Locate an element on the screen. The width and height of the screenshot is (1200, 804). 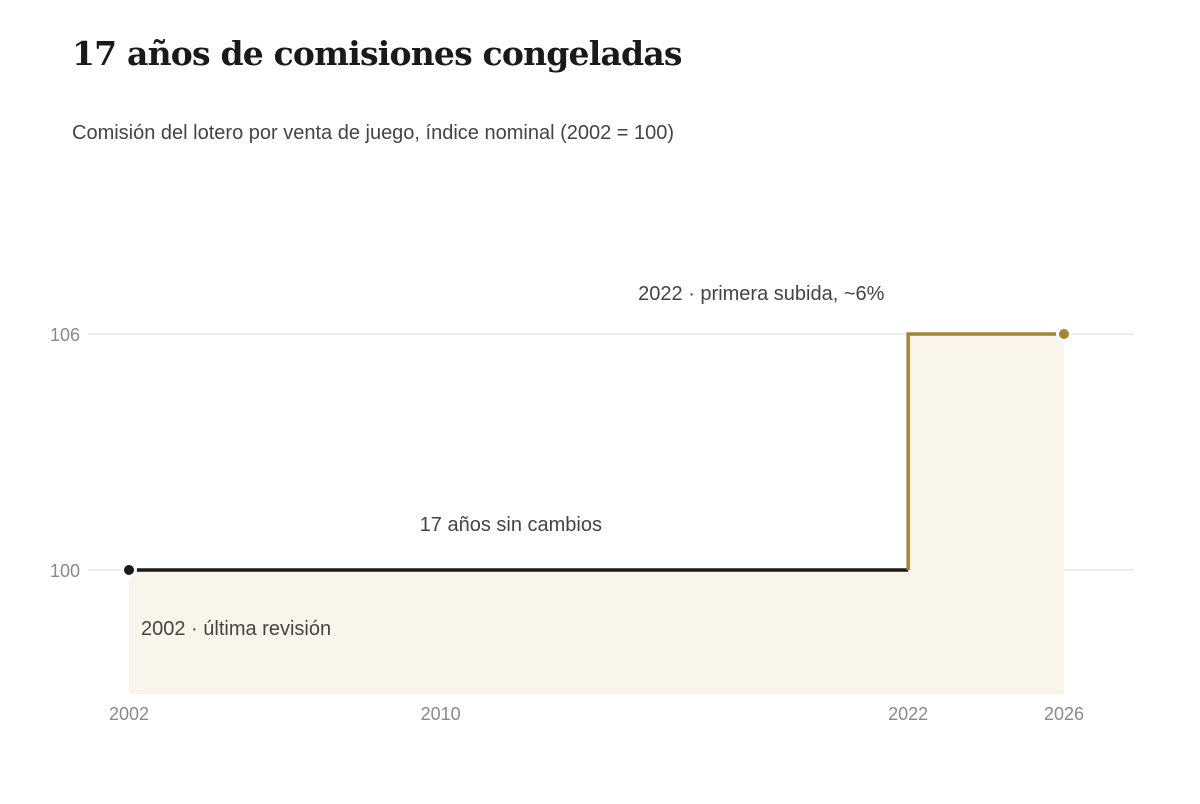
y-axis-ticks: 100 106 is located at coordinates (65, 453).